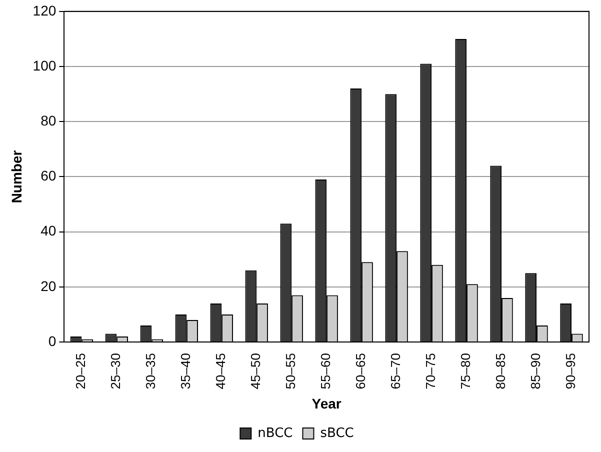 Image resolution: width=601 pixels, height=452 pixels. What do you see at coordinates (116, 371) in the screenshot?
I see `x-tick-label: 25–30` at bounding box center [116, 371].